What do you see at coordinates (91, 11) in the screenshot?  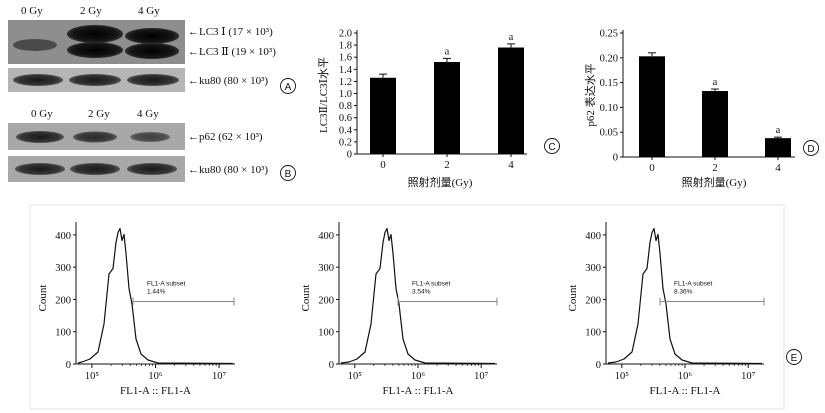 I see `dose-label-a-1: 2 Gy` at bounding box center [91, 11].